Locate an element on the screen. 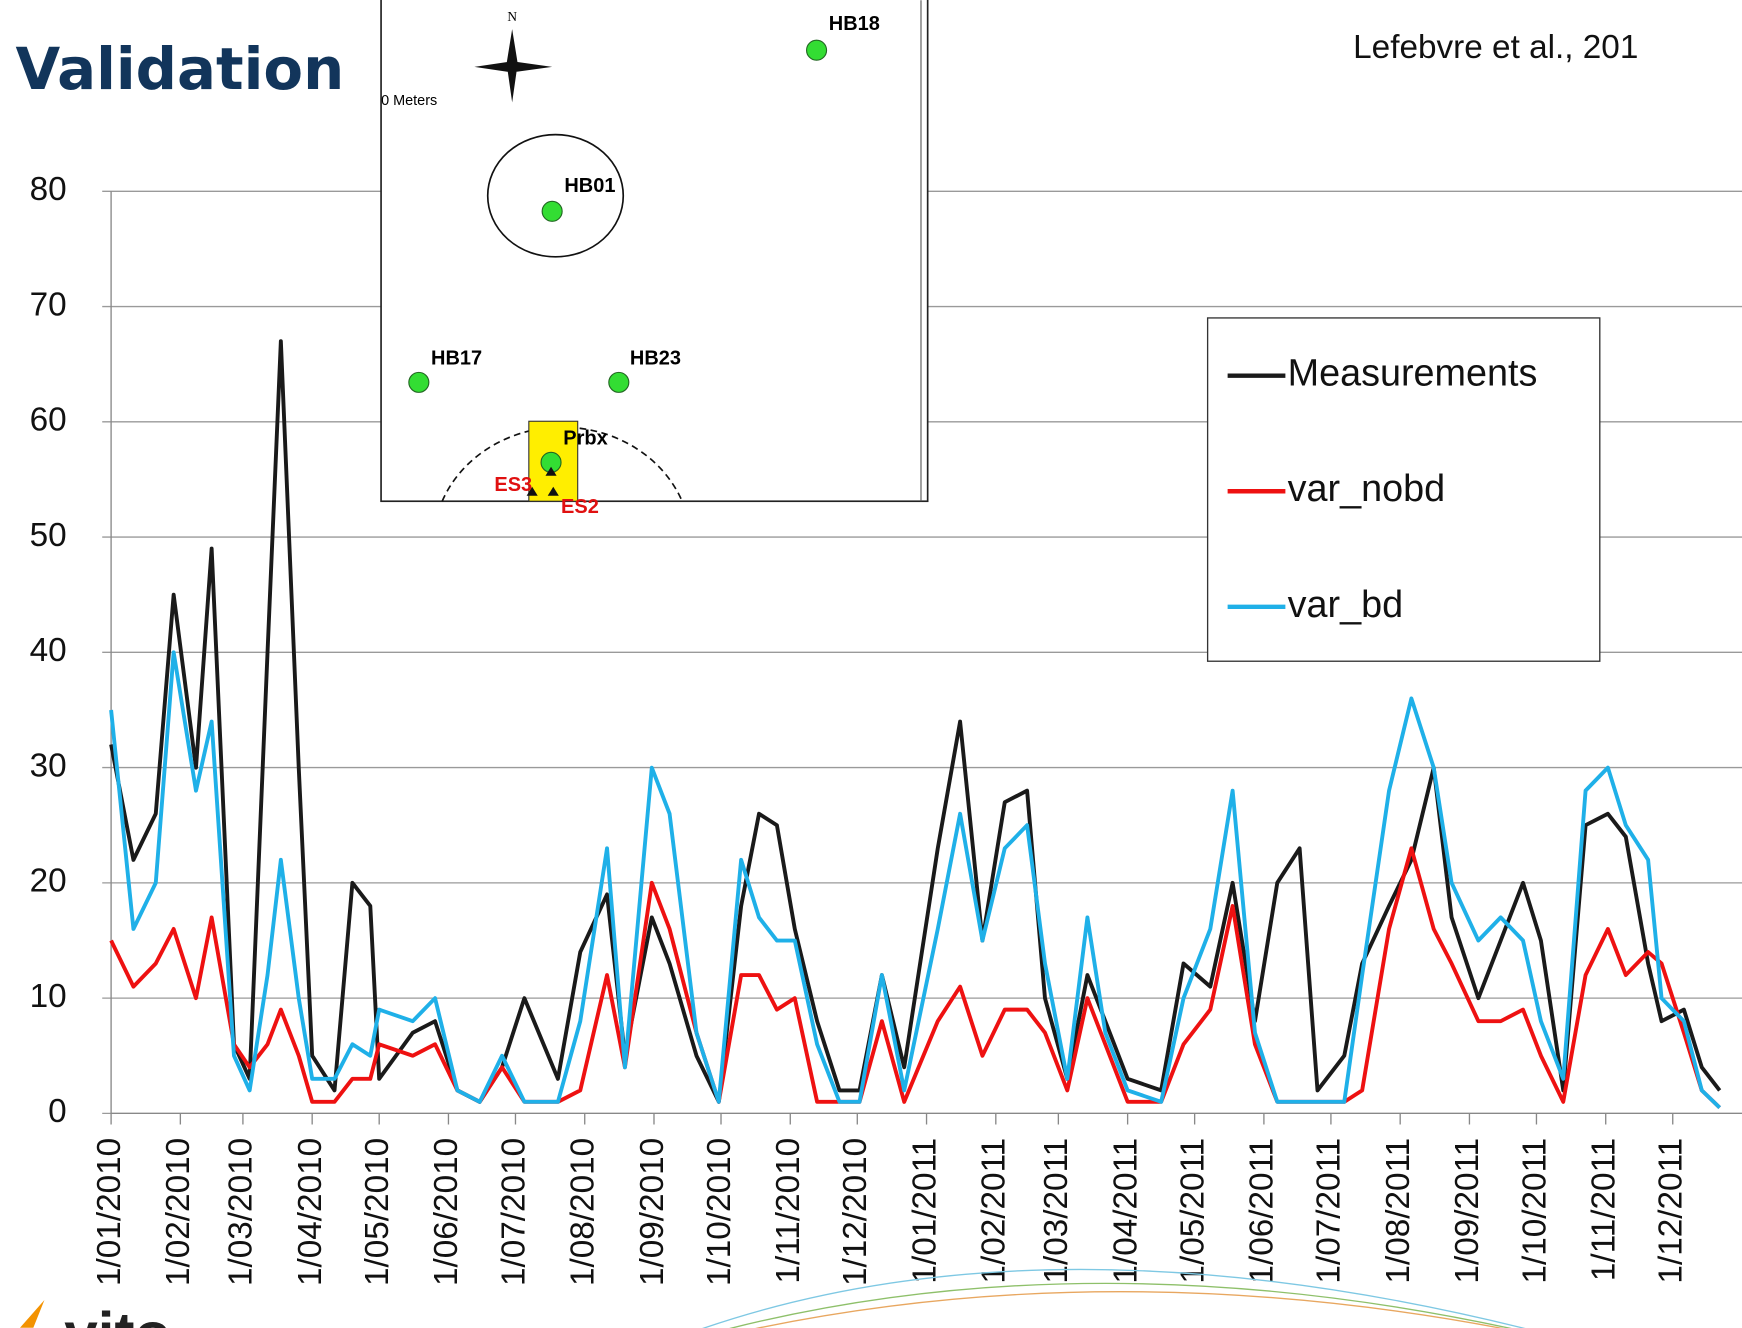 The height and width of the screenshot is (1328, 1742). sensor is located at coordinates (542, 481).